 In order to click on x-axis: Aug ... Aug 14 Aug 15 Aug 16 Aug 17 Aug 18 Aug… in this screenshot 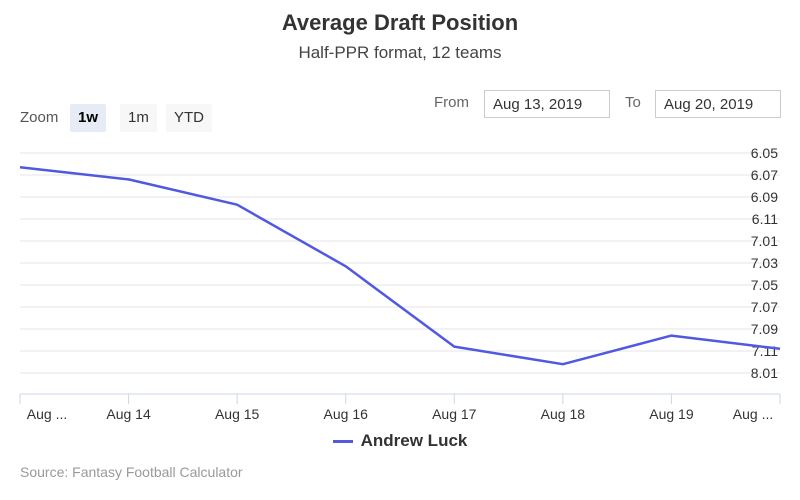, I will do `click(400, 407)`.